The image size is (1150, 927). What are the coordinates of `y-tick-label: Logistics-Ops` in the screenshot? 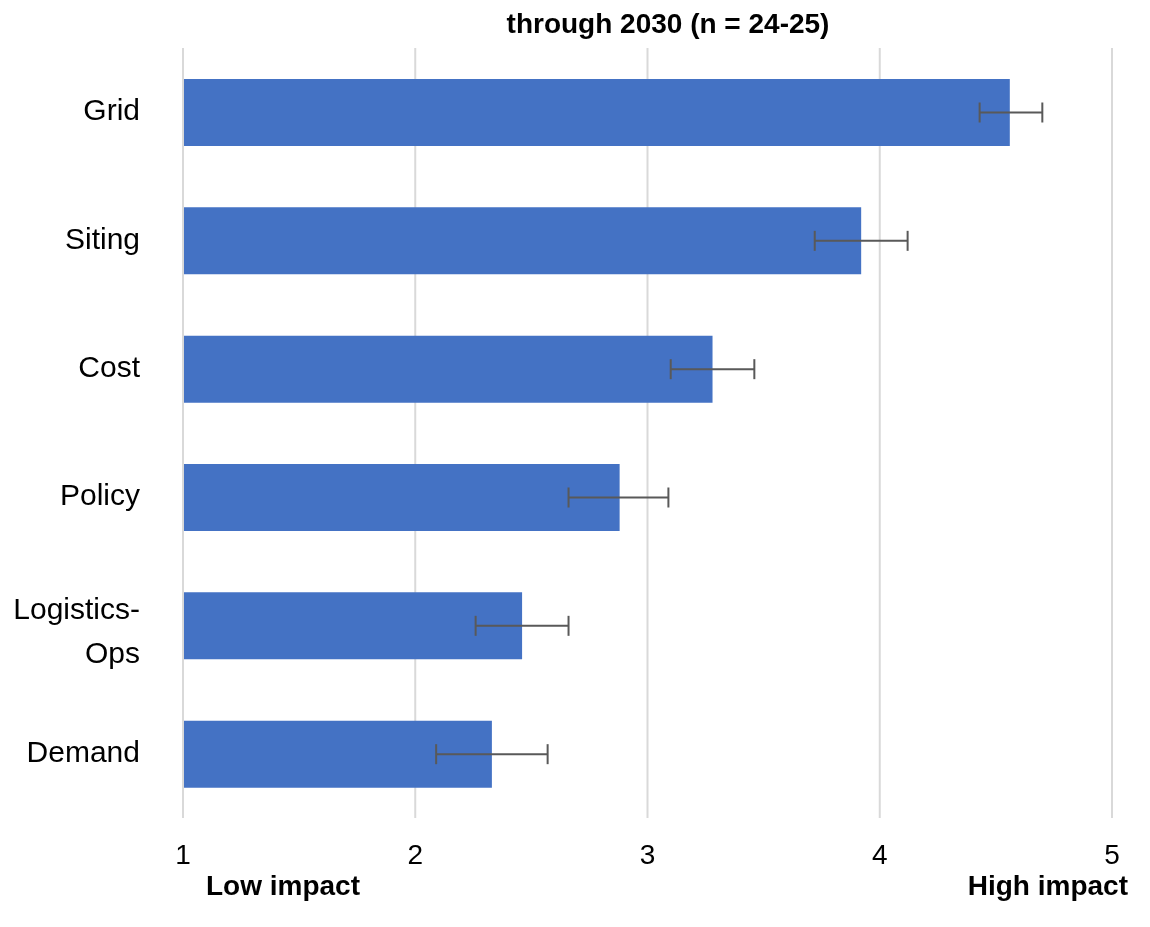 It's located at (76, 630).